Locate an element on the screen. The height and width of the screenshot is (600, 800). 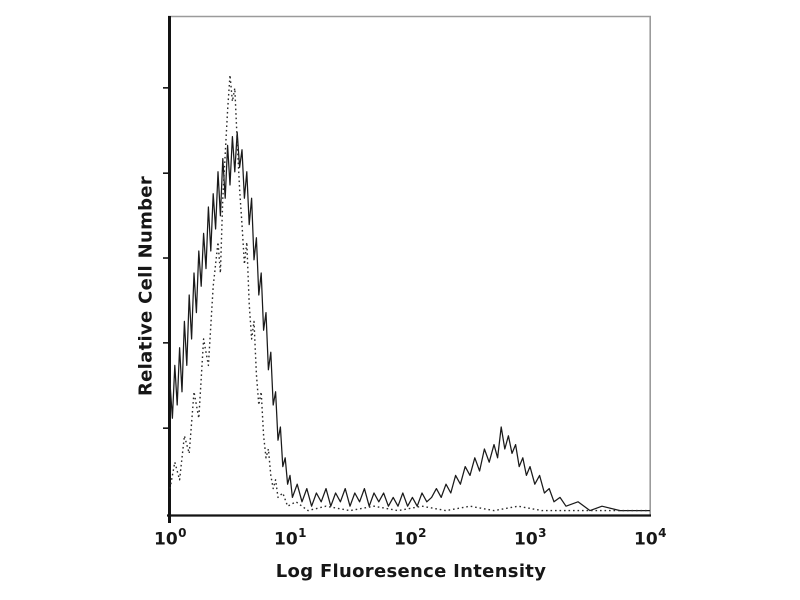
y-axis-ticks is located at coordinates (166, 258).